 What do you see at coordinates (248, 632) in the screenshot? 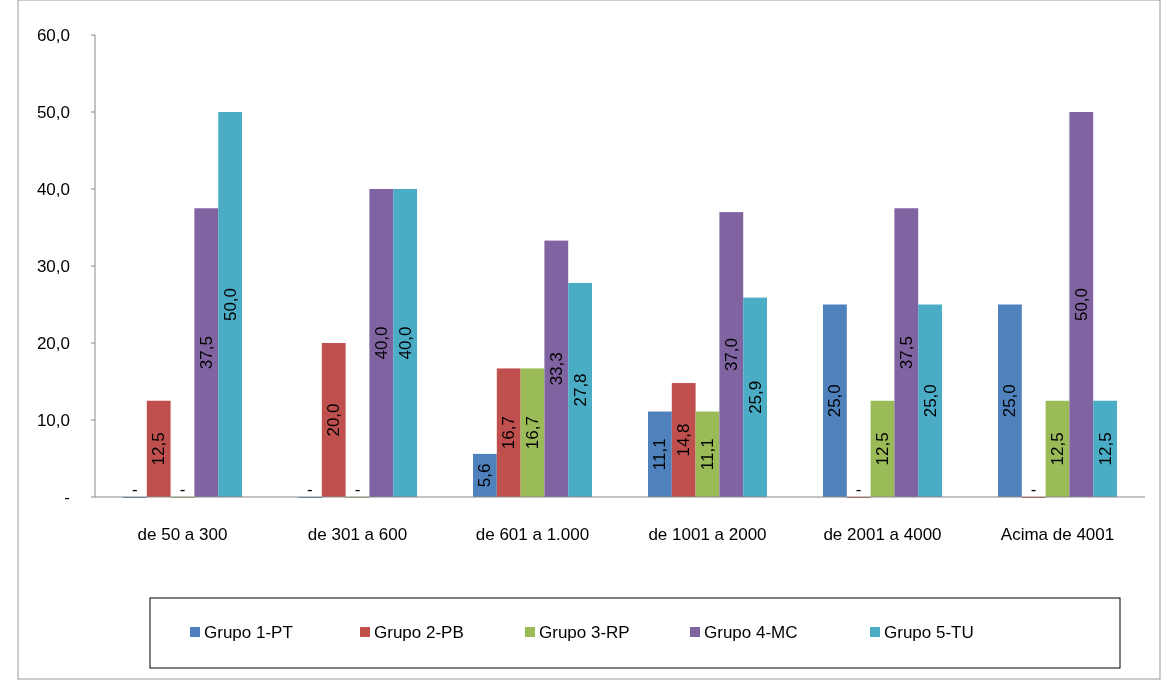
I see `legend-label: Grupo 1-PT` at bounding box center [248, 632].